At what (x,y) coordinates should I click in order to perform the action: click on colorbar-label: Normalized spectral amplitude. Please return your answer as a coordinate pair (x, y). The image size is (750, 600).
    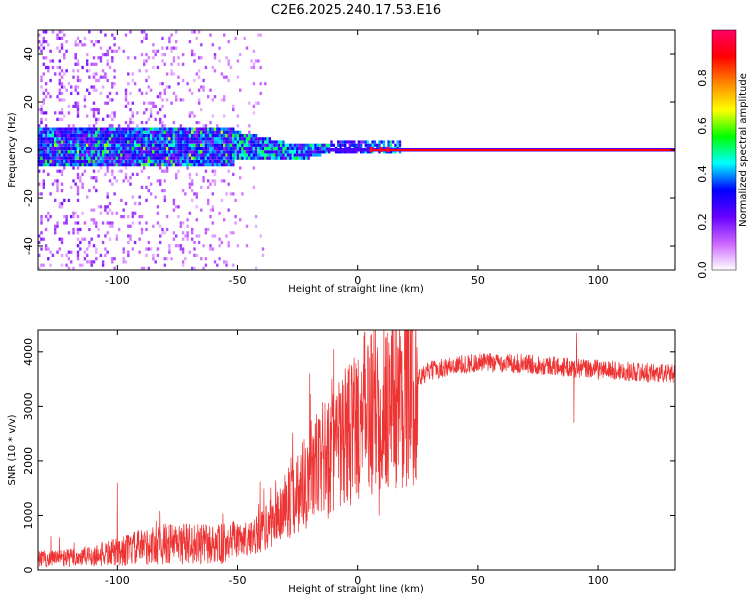
    Looking at the image, I should click on (743, 150).